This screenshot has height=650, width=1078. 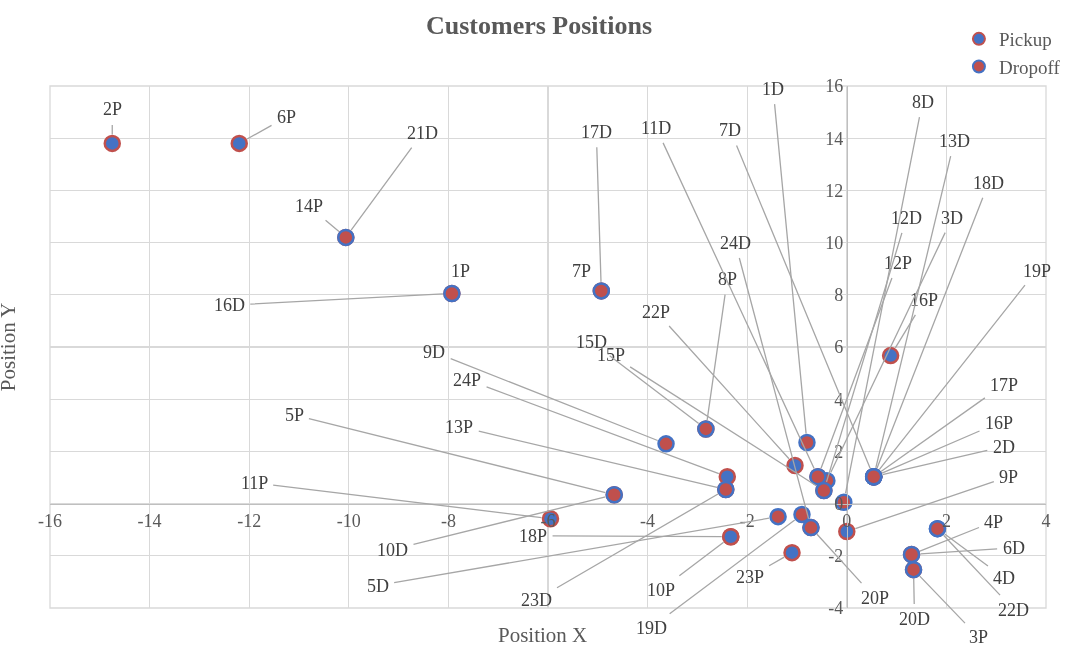 What do you see at coordinates (536, 600) in the screenshot?
I see `annotation: 23D` at bounding box center [536, 600].